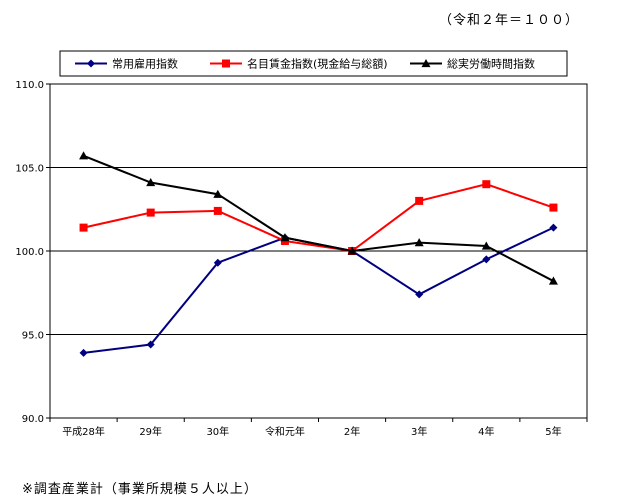  I want to click on x-tick-label: 29年, so click(150, 431).